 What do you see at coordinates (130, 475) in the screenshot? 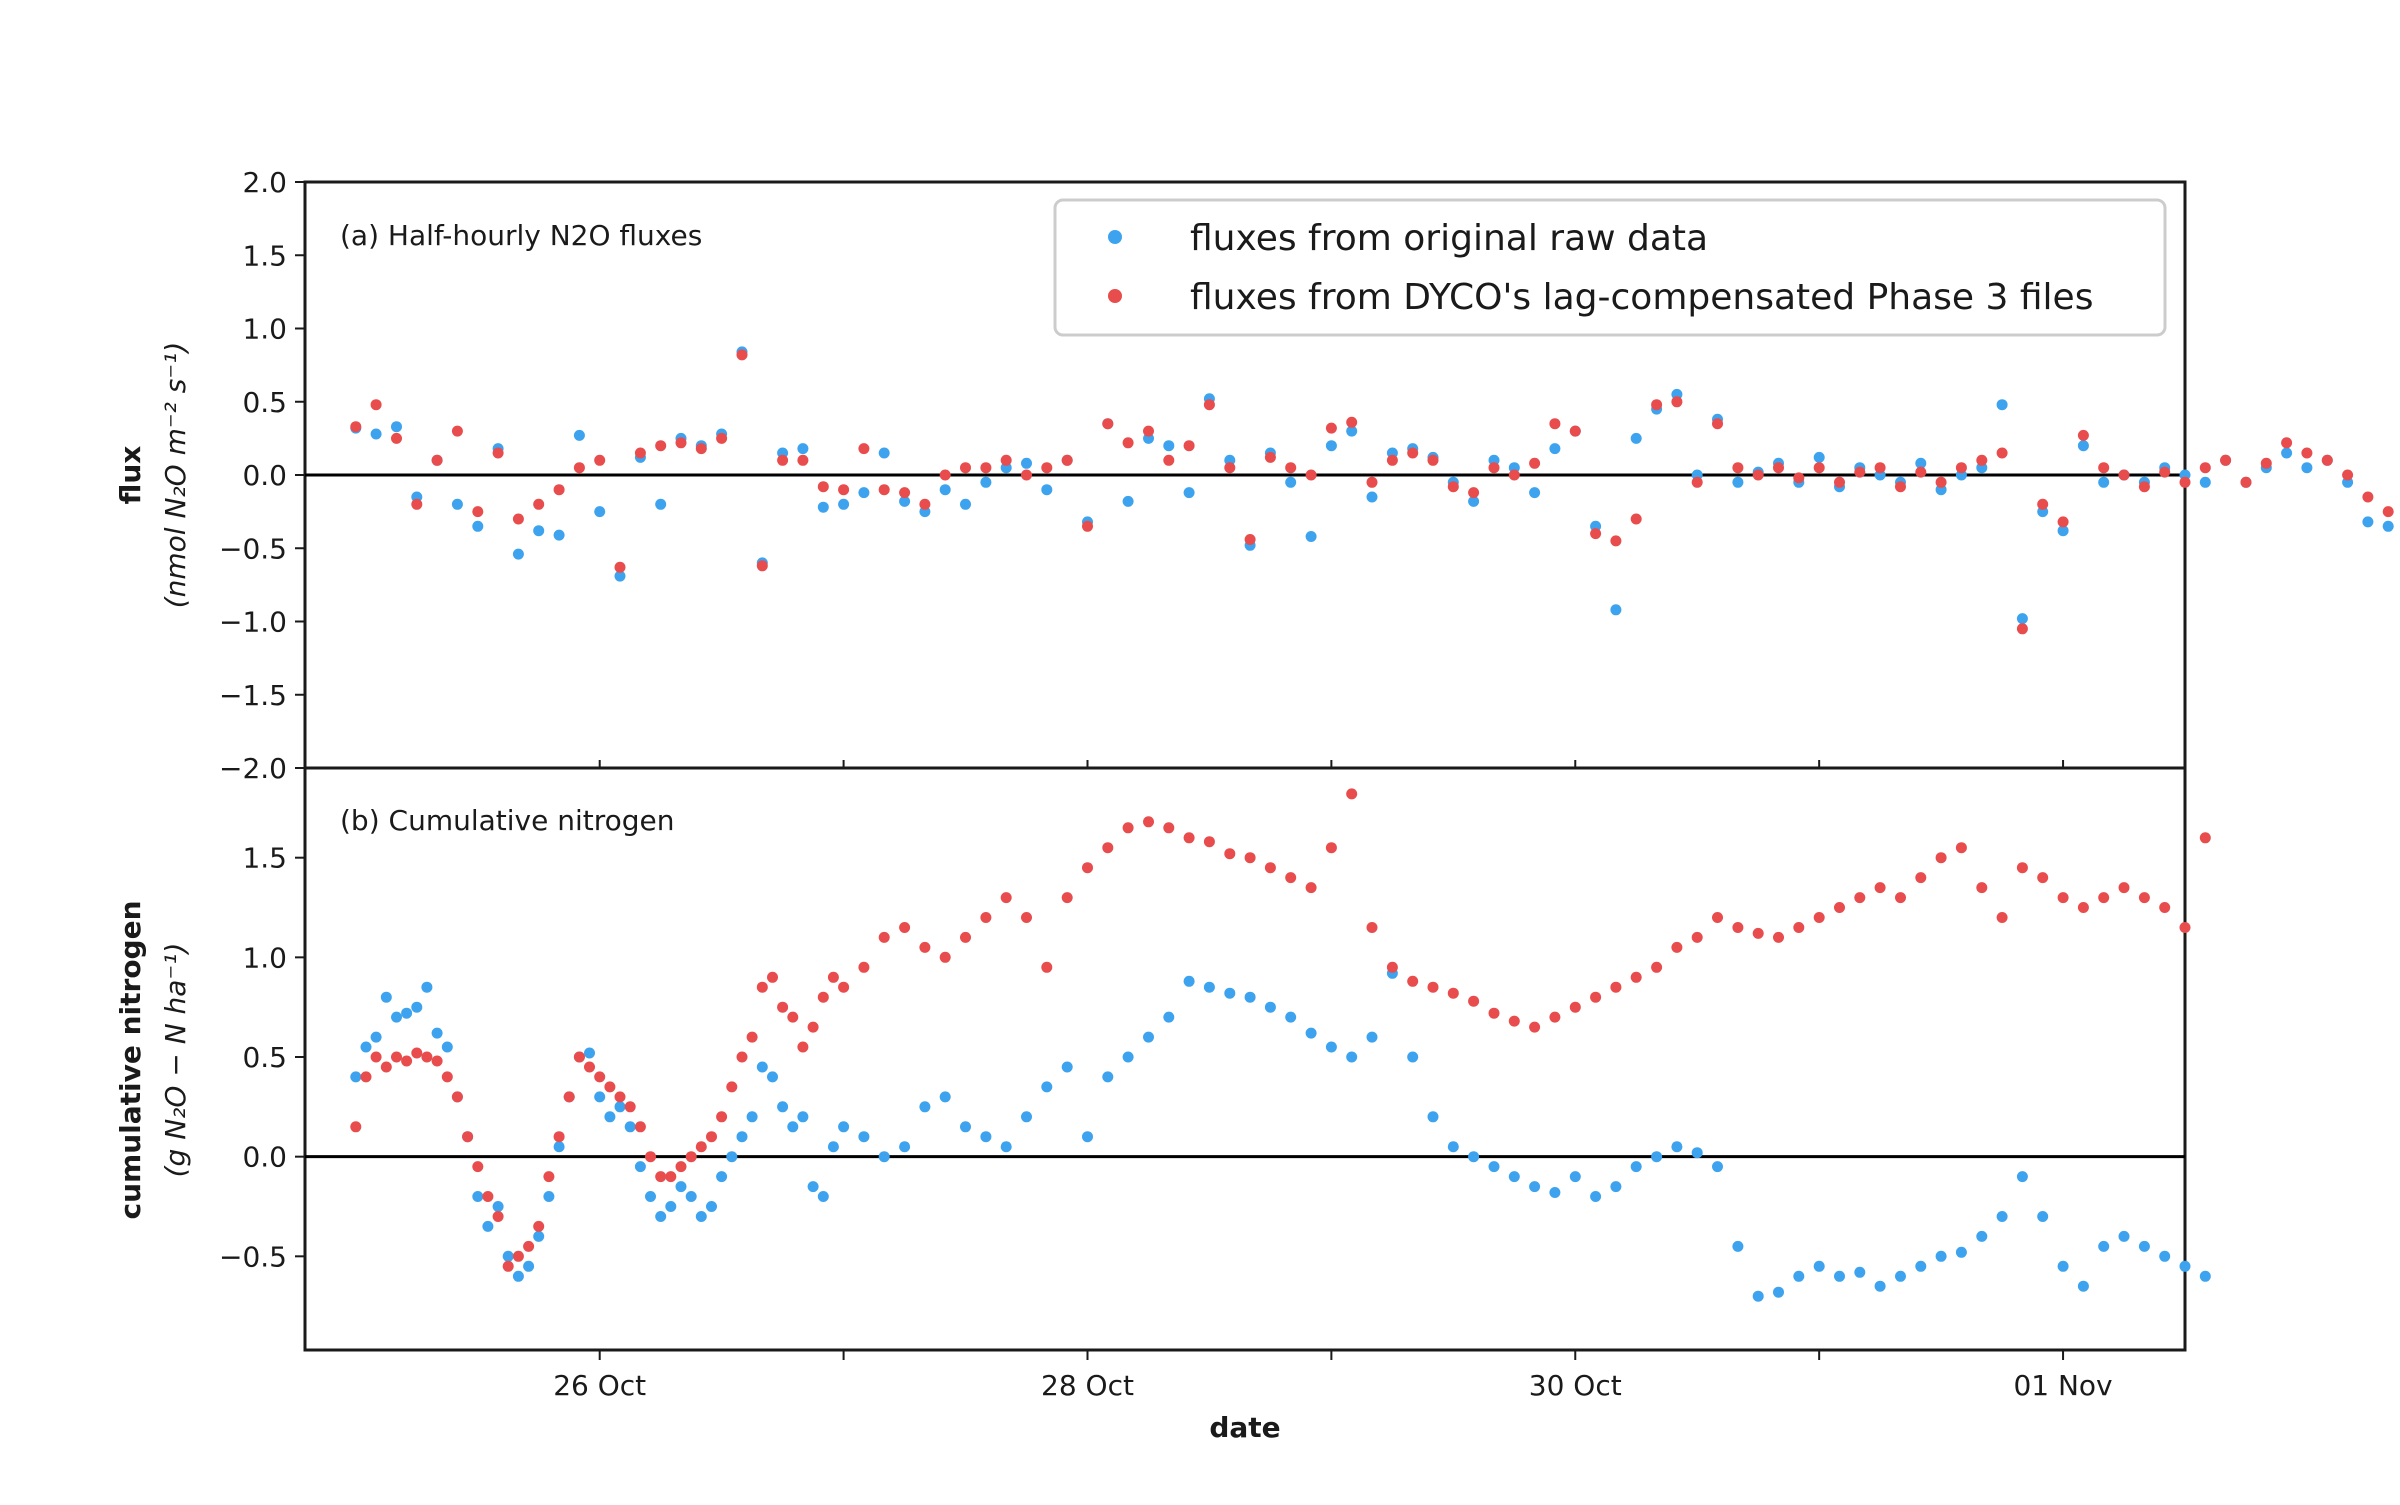
I see `panel-a-ylabel: flux` at bounding box center [130, 475].